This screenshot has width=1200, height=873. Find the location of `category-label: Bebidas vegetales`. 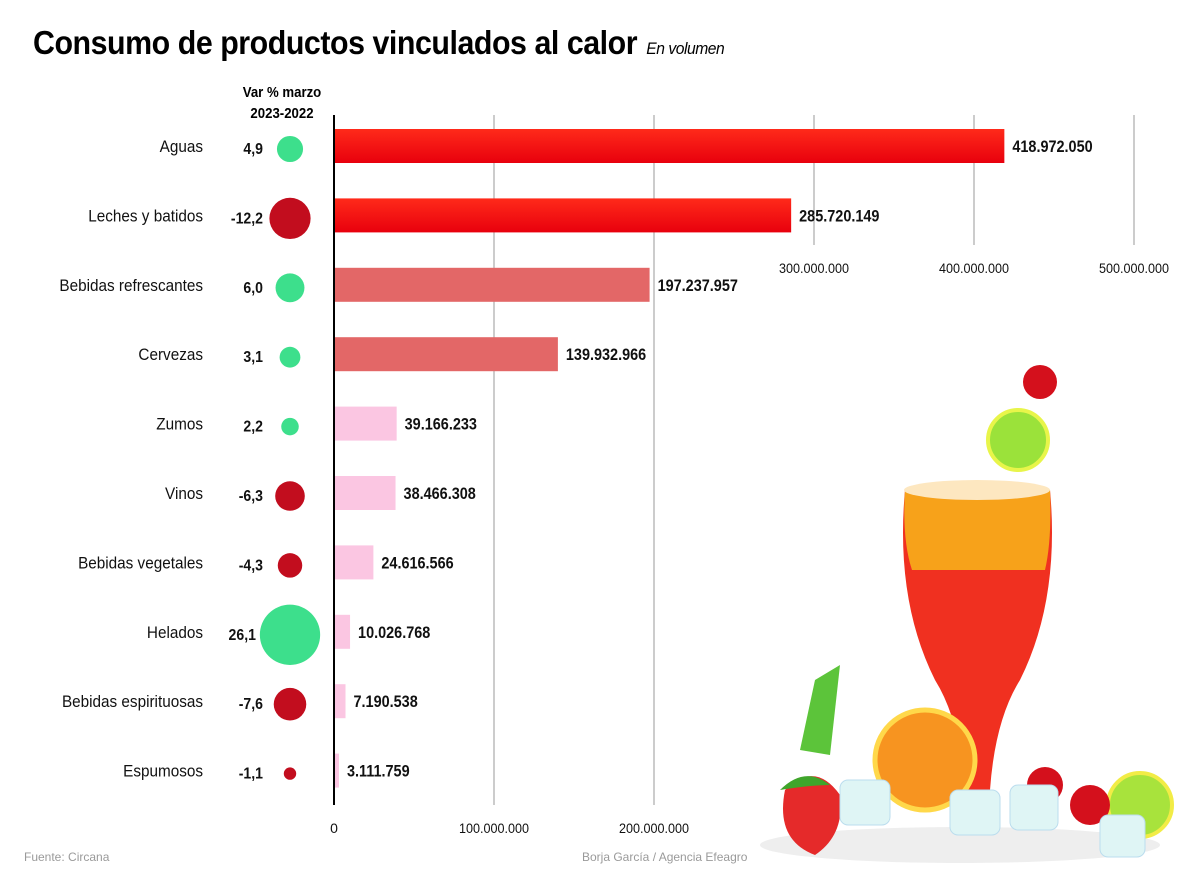

category-label: Bebidas vegetales is located at coordinates (140, 563).